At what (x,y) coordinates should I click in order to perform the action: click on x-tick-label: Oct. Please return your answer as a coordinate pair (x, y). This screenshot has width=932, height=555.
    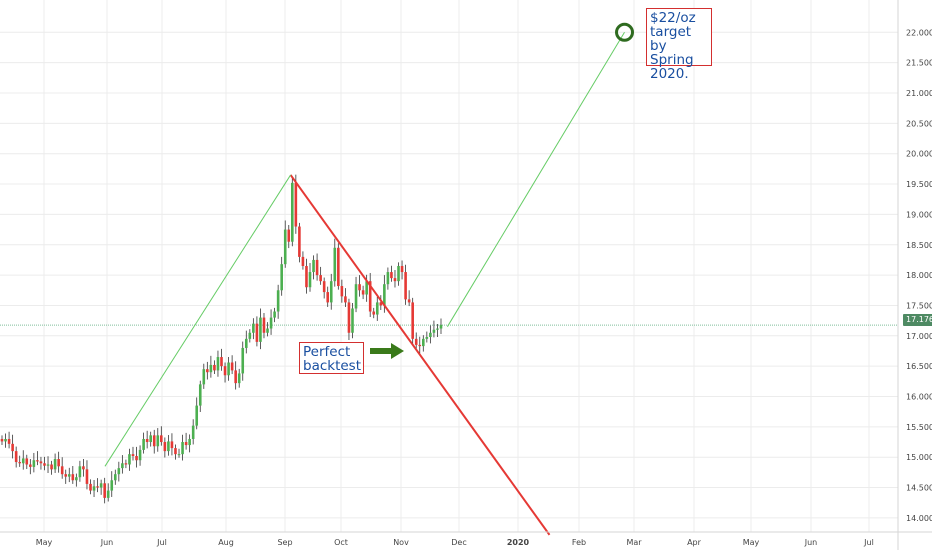
    Looking at the image, I should click on (341, 542).